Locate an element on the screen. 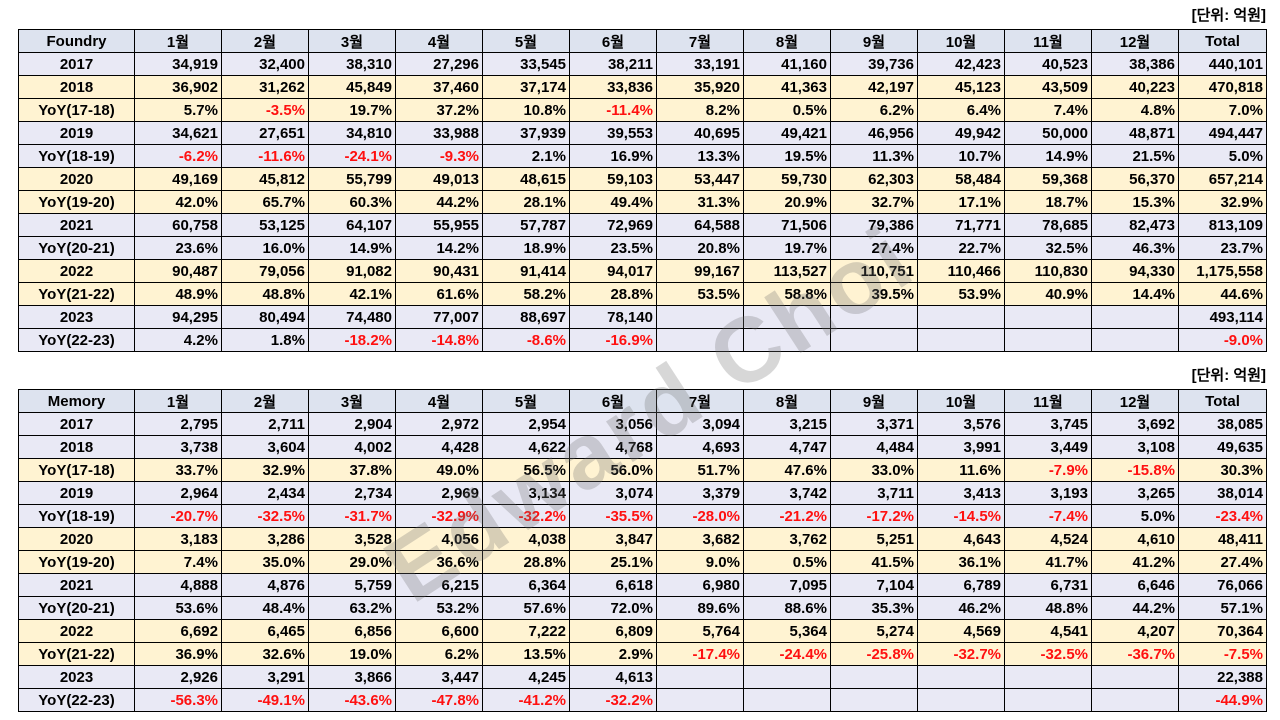 The height and width of the screenshot is (720, 1280). data-cell: 45,812 is located at coordinates (265, 179).